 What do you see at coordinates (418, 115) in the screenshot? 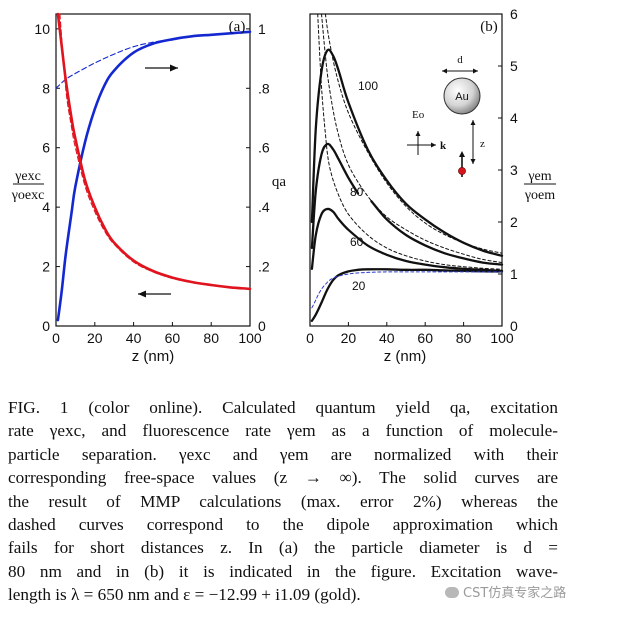
I see `field-label: Eo` at bounding box center [418, 115].